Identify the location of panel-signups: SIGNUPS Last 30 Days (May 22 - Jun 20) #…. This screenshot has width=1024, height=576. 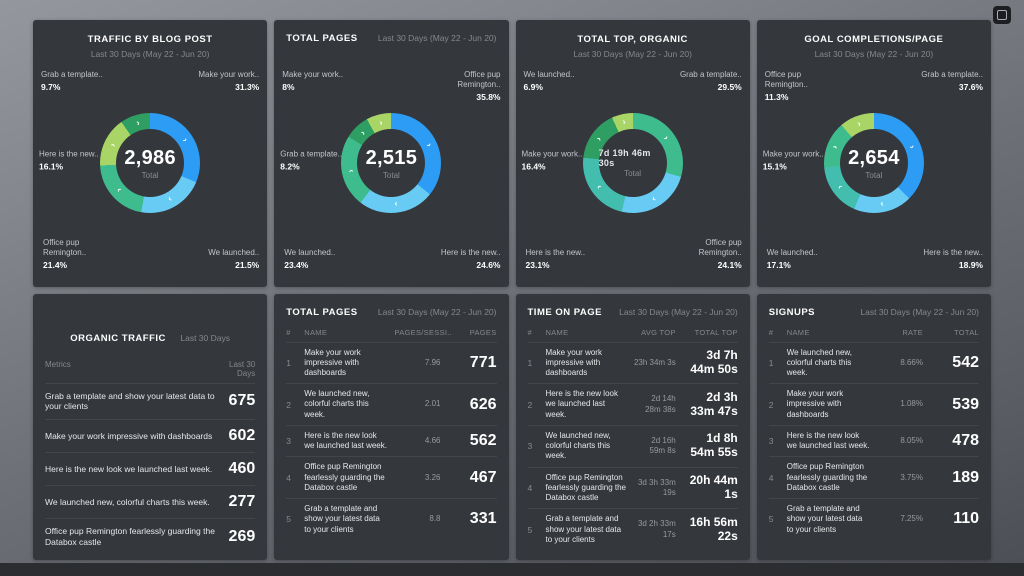
(873, 426).